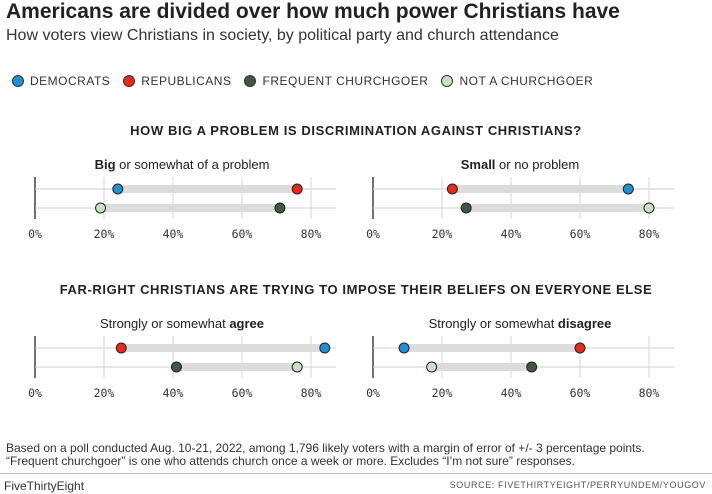  I want to click on dot-chart-disagree: 0% 20% 40% 60% 80%, so click(520, 368).